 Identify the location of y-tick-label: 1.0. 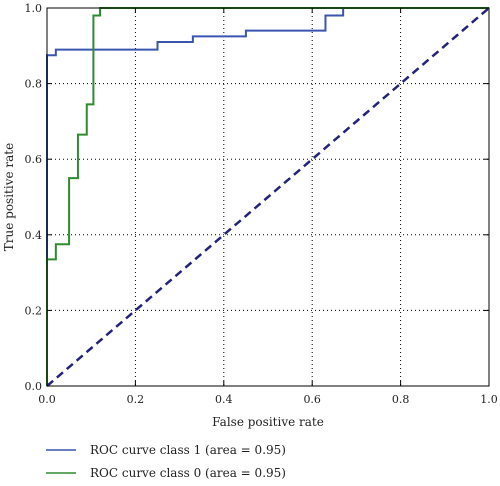
(34, 8).